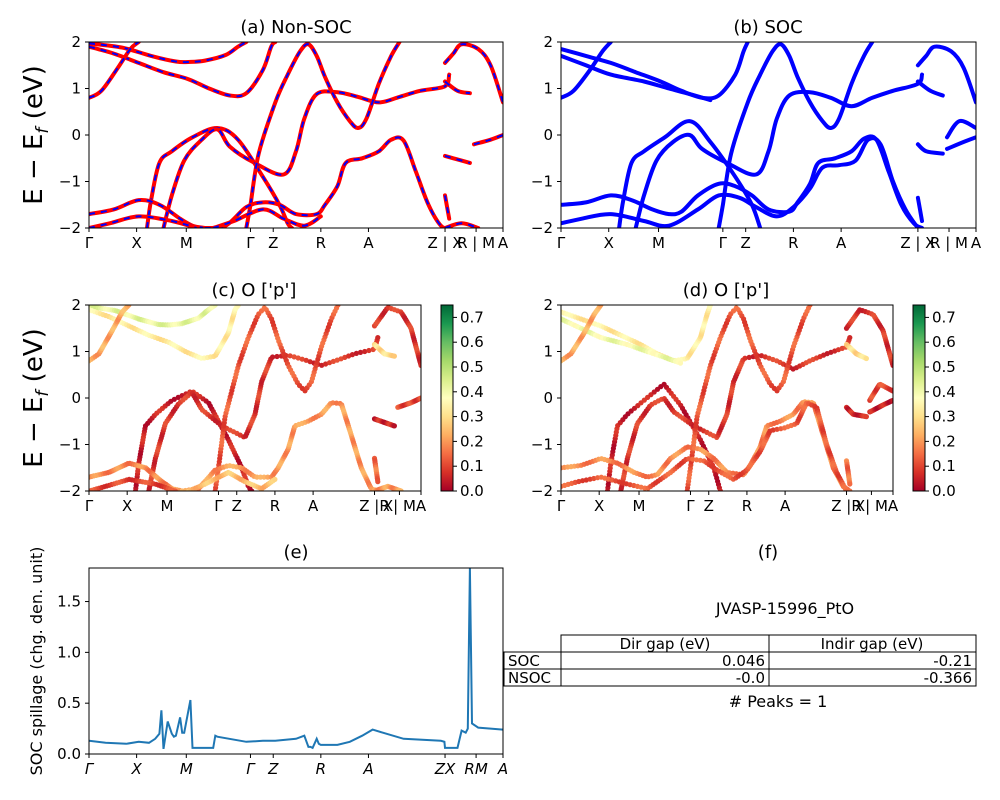 The image size is (1000, 800). What do you see at coordinates (944, 466) in the screenshot?
I see `colorbar-tick-label: 0.1` at bounding box center [944, 466].